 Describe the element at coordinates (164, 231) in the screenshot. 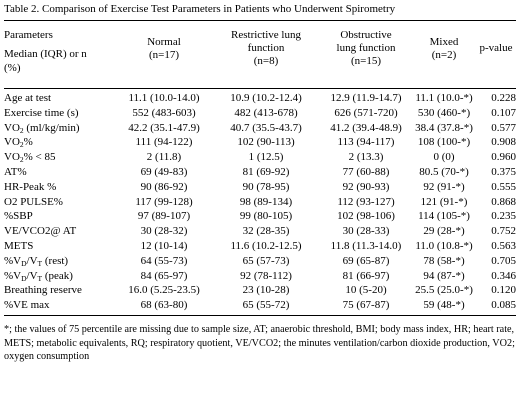

I see `cell-normal: 30 (28-32)` at that location.